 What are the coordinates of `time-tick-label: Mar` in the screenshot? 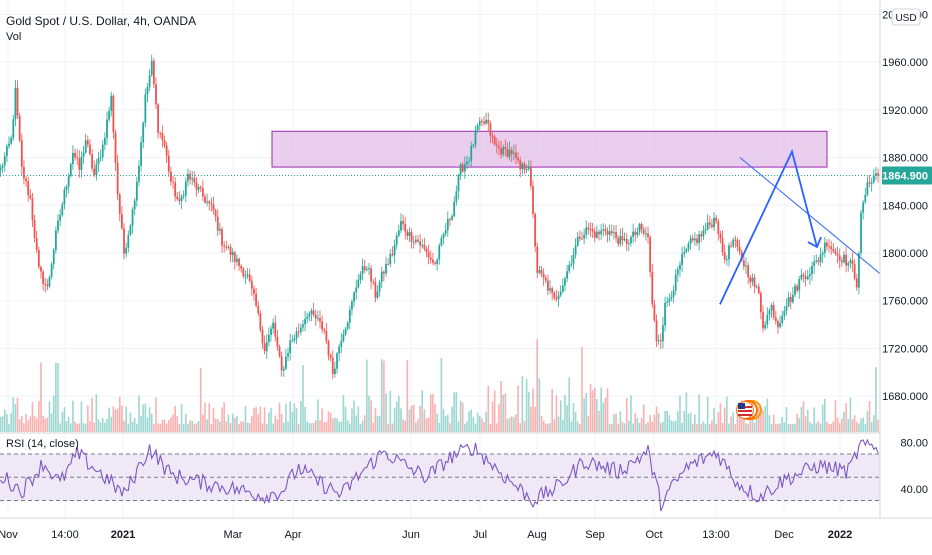 It's located at (233, 535).